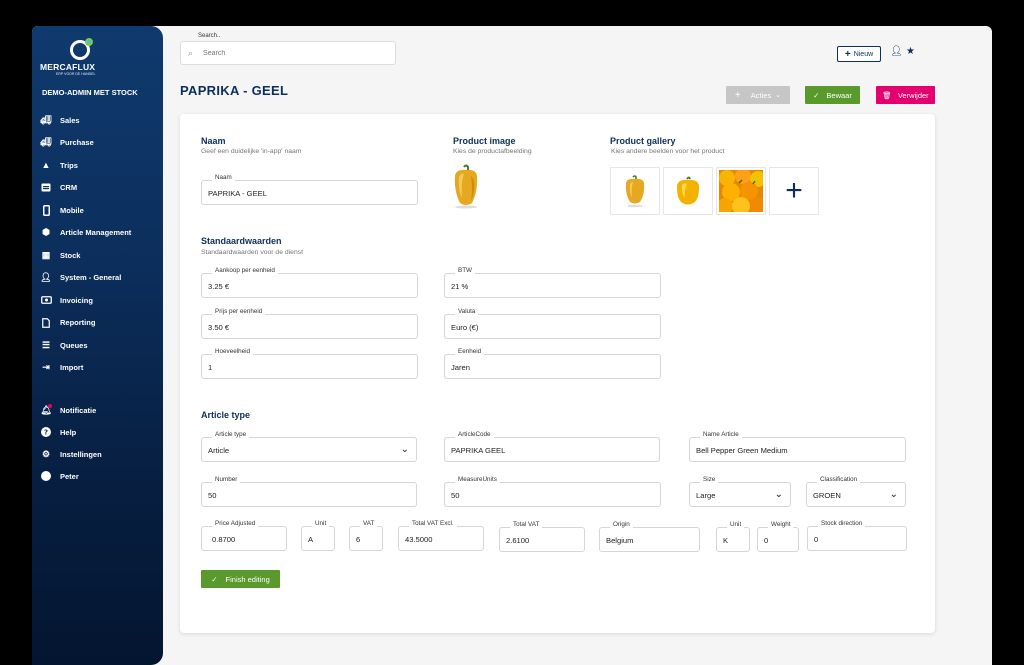 Image resolution: width=1024 pixels, height=665 pixels. Describe the element at coordinates (46, 188) in the screenshot. I see `card-icon` at that location.